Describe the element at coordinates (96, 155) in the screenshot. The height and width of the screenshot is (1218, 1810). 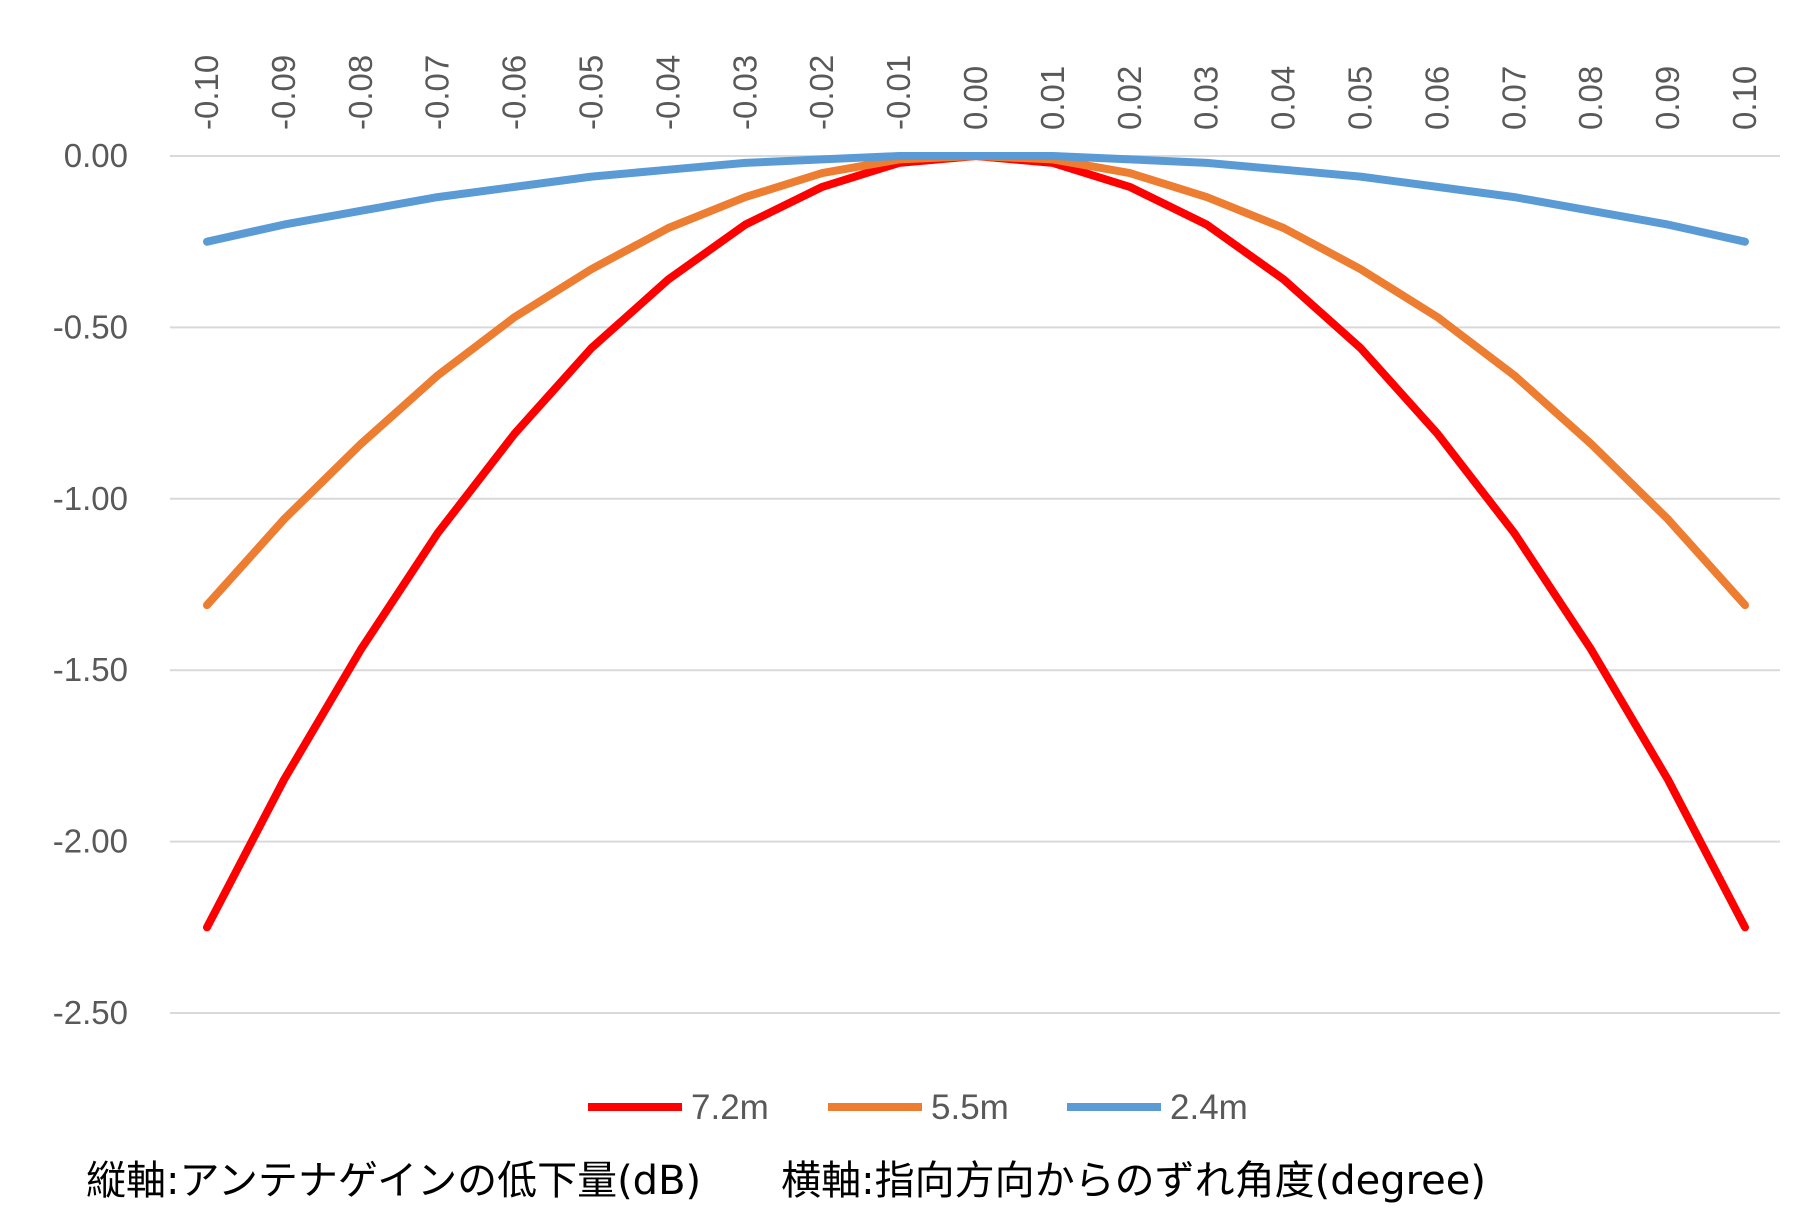
I see `y-tick-label: 0.00` at that location.